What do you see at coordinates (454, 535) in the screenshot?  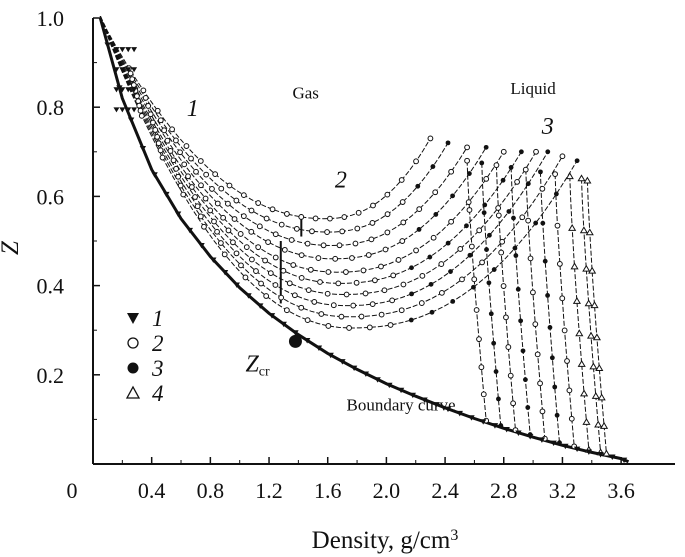 I see `x-axis-title-sup: 3` at bounding box center [454, 535].